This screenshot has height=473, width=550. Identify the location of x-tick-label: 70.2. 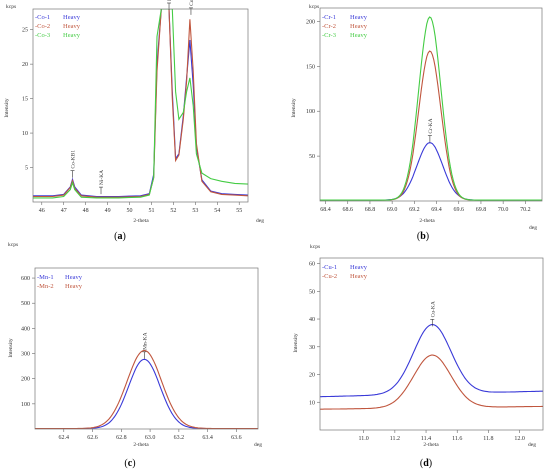
(525, 210).